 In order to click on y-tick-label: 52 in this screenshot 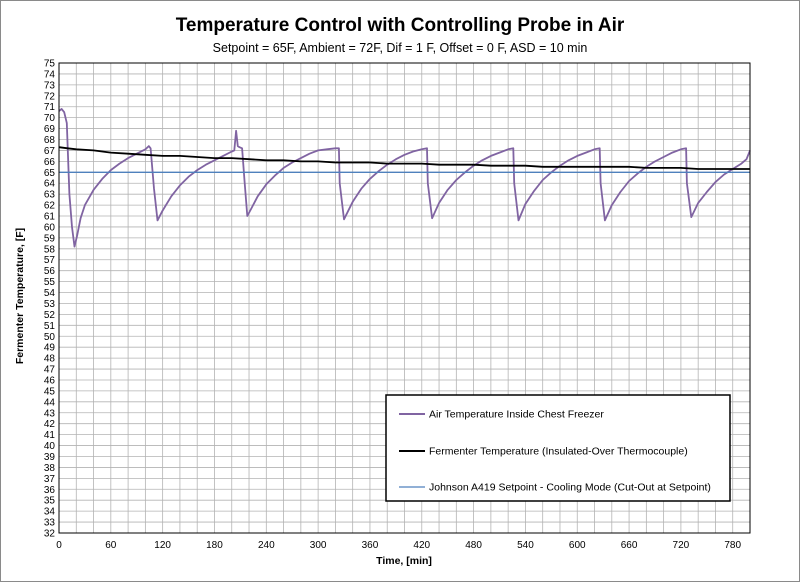, I will do `click(50, 315)`.